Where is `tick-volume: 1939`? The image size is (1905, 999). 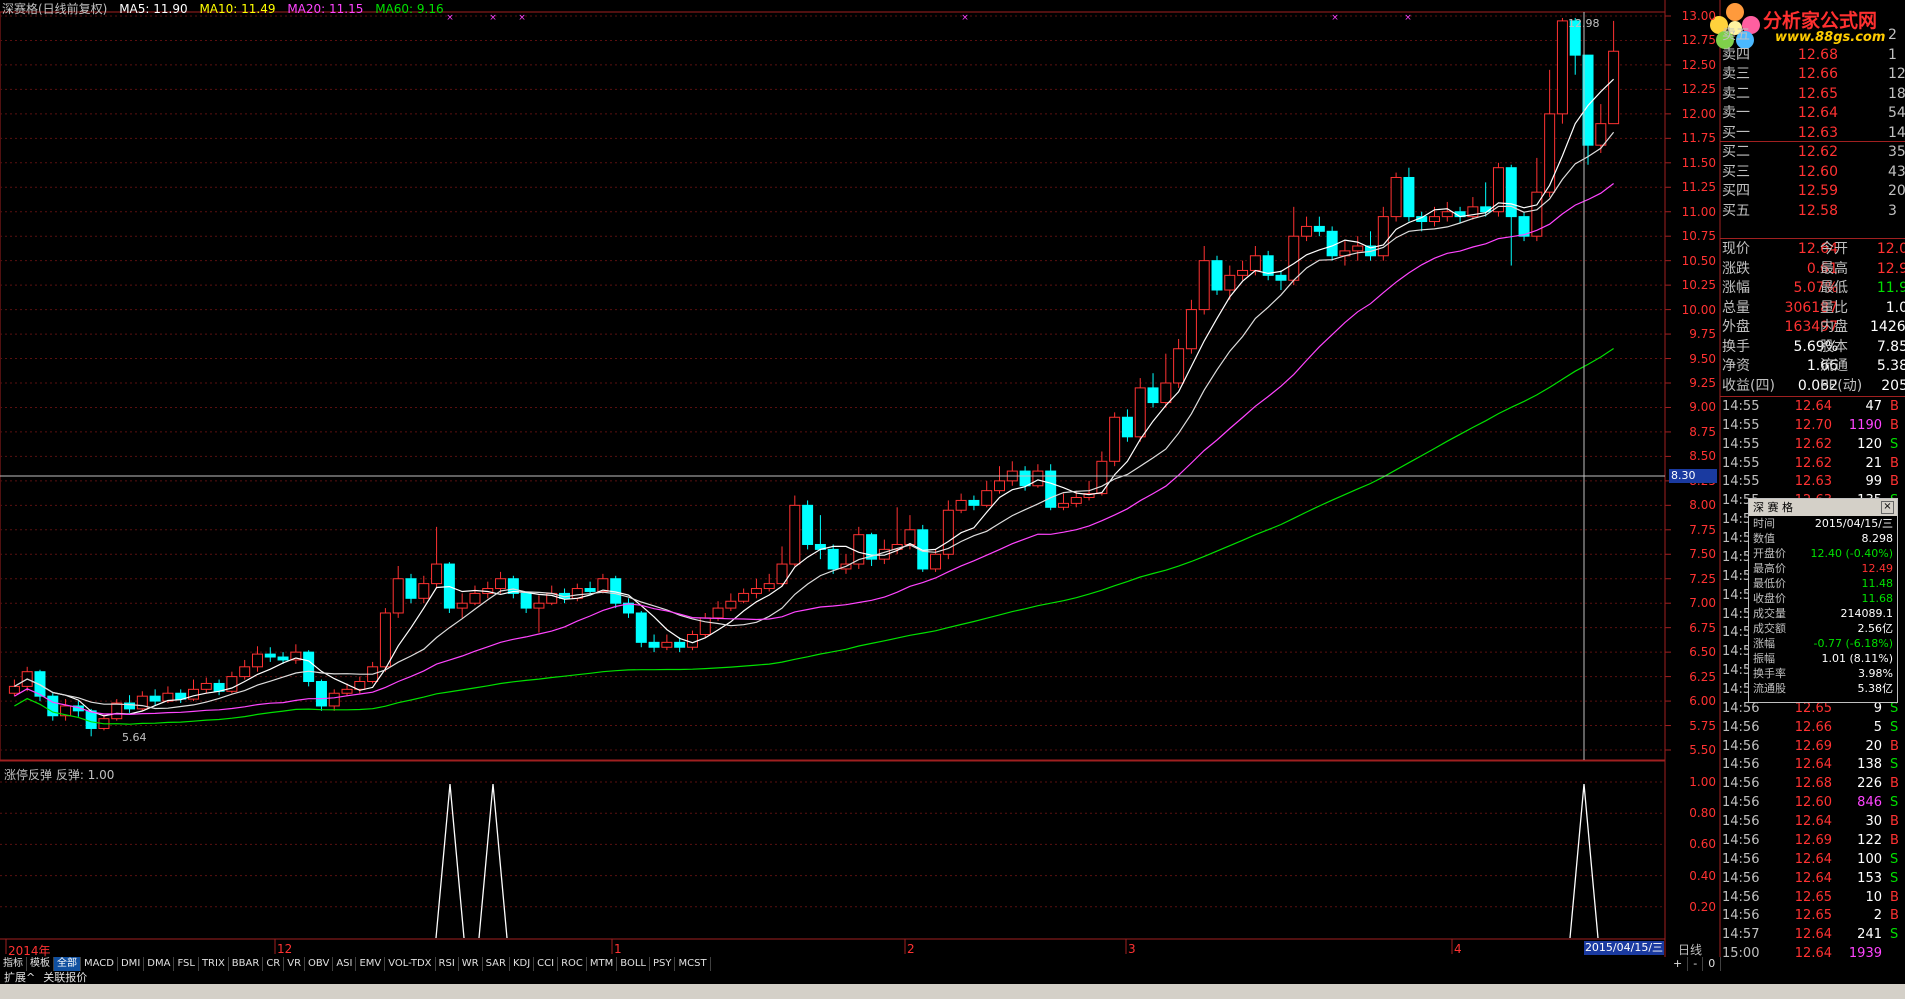 tick-volume: 1939 is located at coordinates (1865, 954).